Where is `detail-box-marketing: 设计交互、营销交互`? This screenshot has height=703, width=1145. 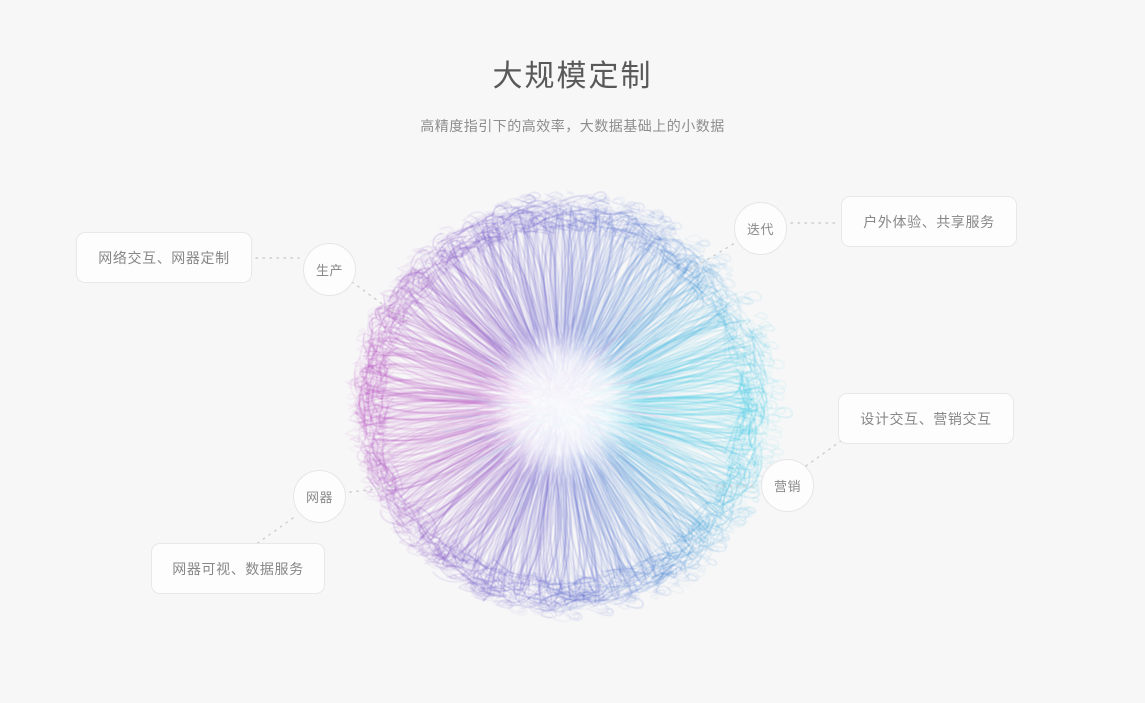 detail-box-marketing: 设计交互、营销交互 is located at coordinates (926, 418).